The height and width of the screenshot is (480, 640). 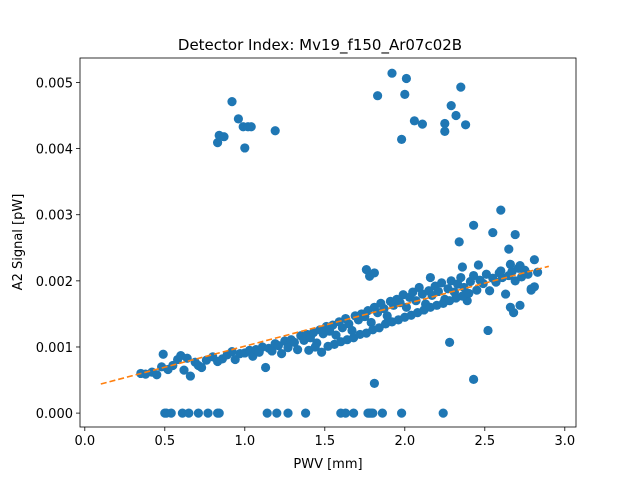 I want to click on x-tick-label: 2.5, so click(x=484, y=441).